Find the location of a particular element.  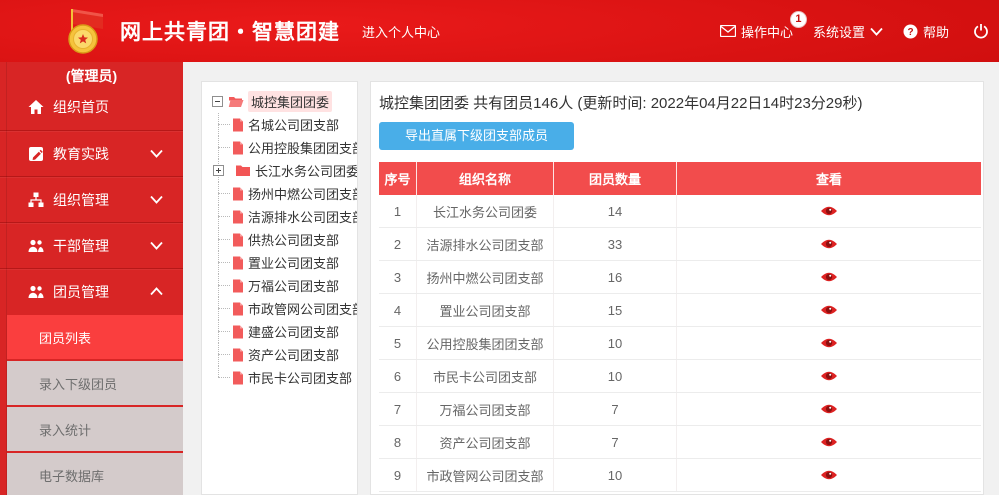

table-header-row: 序号 组织名称 团员数量 查看 is located at coordinates (680, 178).